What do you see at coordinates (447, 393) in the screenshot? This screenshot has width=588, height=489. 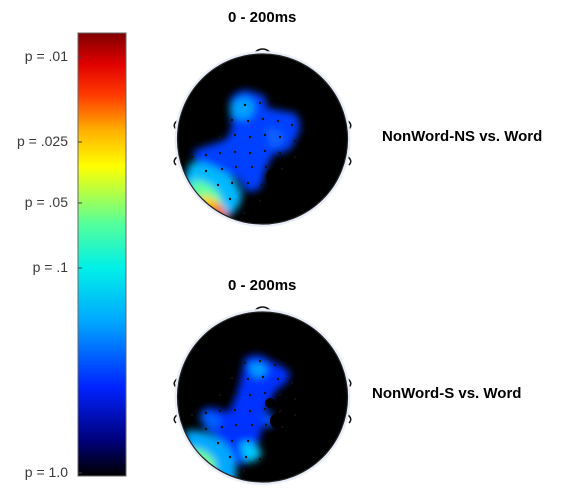 I see `map-2-label: NonWord-S vs. Word` at bounding box center [447, 393].